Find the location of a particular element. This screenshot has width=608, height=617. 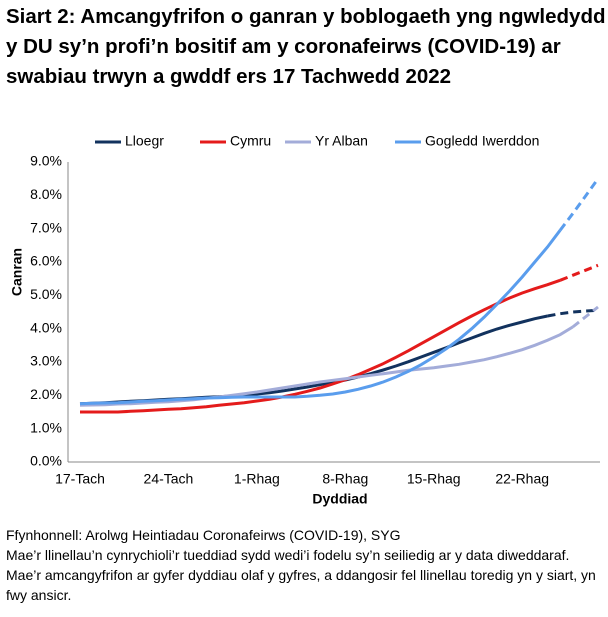

x-tick-label: 1-Rhag is located at coordinates (257, 479).